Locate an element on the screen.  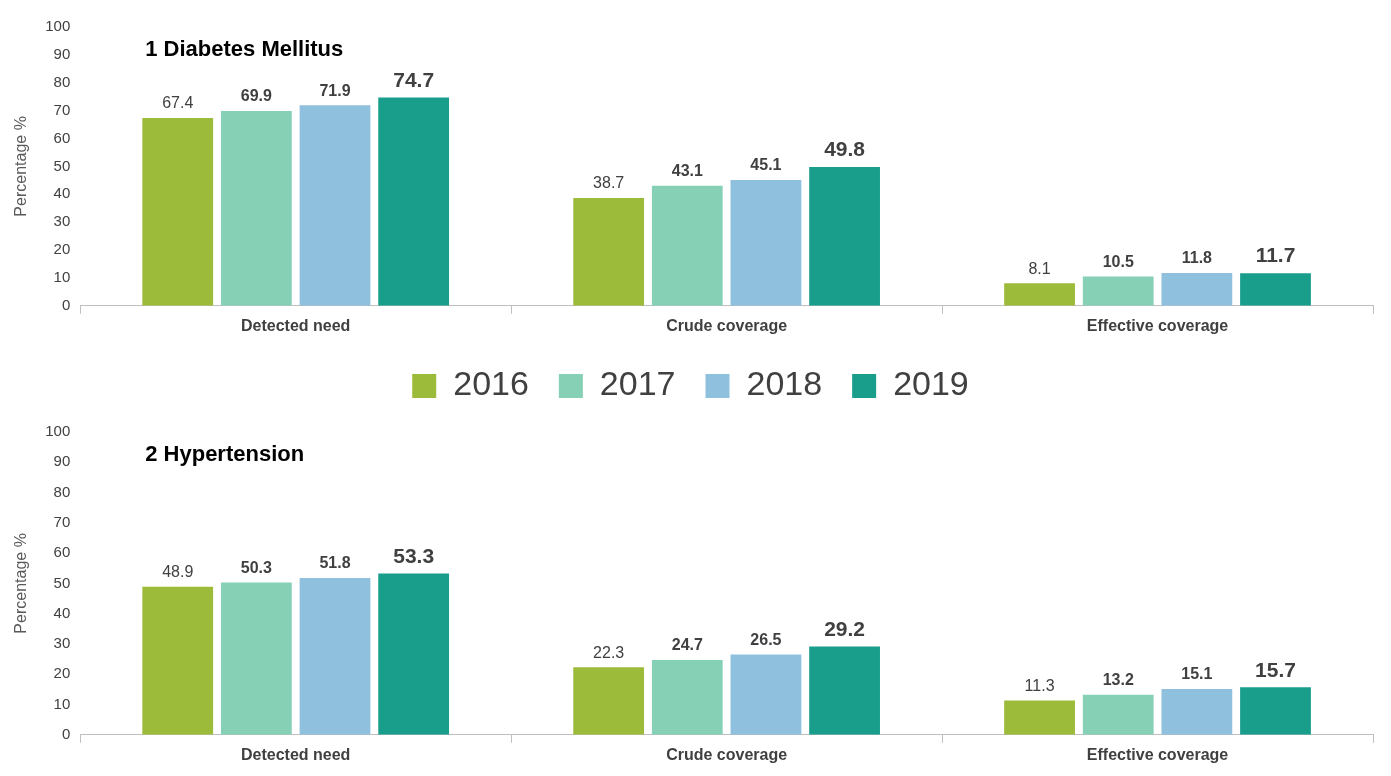
data-label: 26.5 is located at coordinates (766, 639).